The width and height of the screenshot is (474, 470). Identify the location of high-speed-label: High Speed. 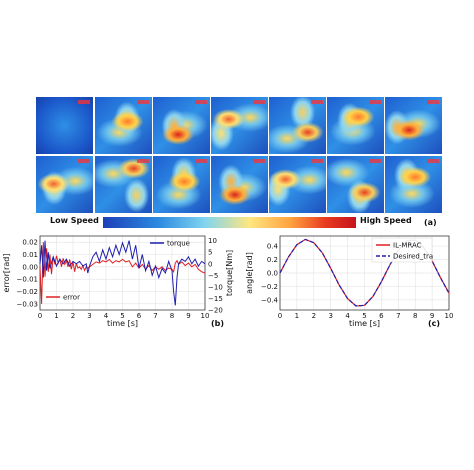
(386, 220).